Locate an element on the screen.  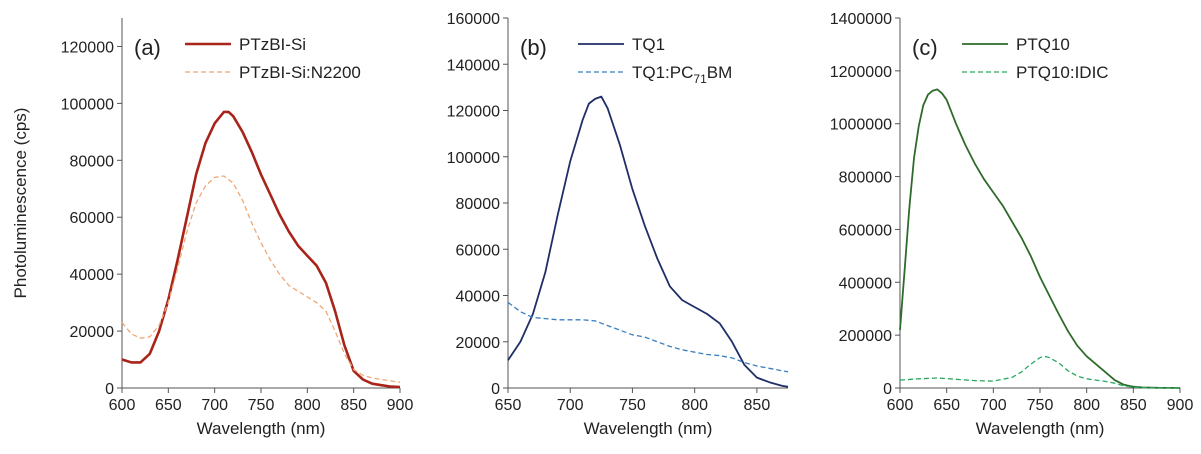
legend-label-main: TQ1:PC is located at coordinates (662, 72).